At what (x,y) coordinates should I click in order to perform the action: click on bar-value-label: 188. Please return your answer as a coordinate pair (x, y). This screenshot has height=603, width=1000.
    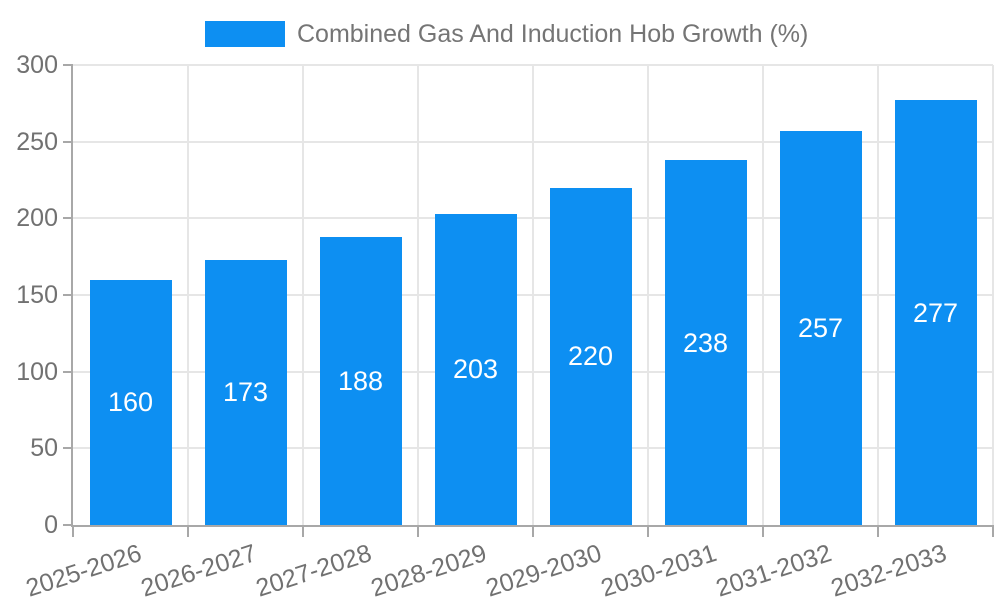
    Looking at the image, I should click on (360, 380).